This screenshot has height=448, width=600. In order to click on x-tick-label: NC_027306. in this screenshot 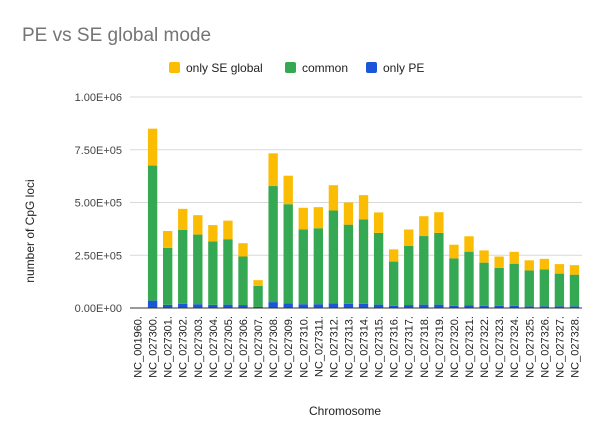, I will do `click(244, 347)`.